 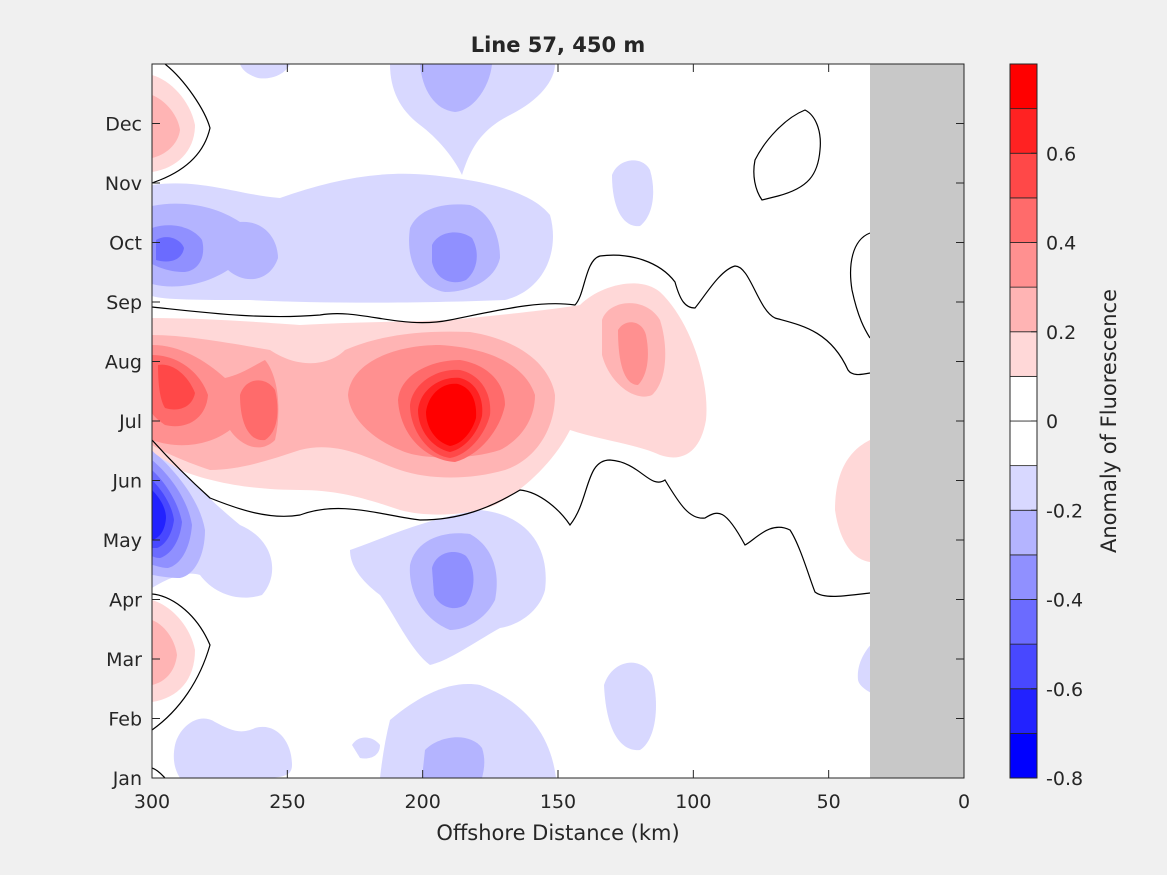 What do you see at coordinates (964, 802) in the screenshot?
I see `x-tick-label: 0` at bounding box center [964, 802].